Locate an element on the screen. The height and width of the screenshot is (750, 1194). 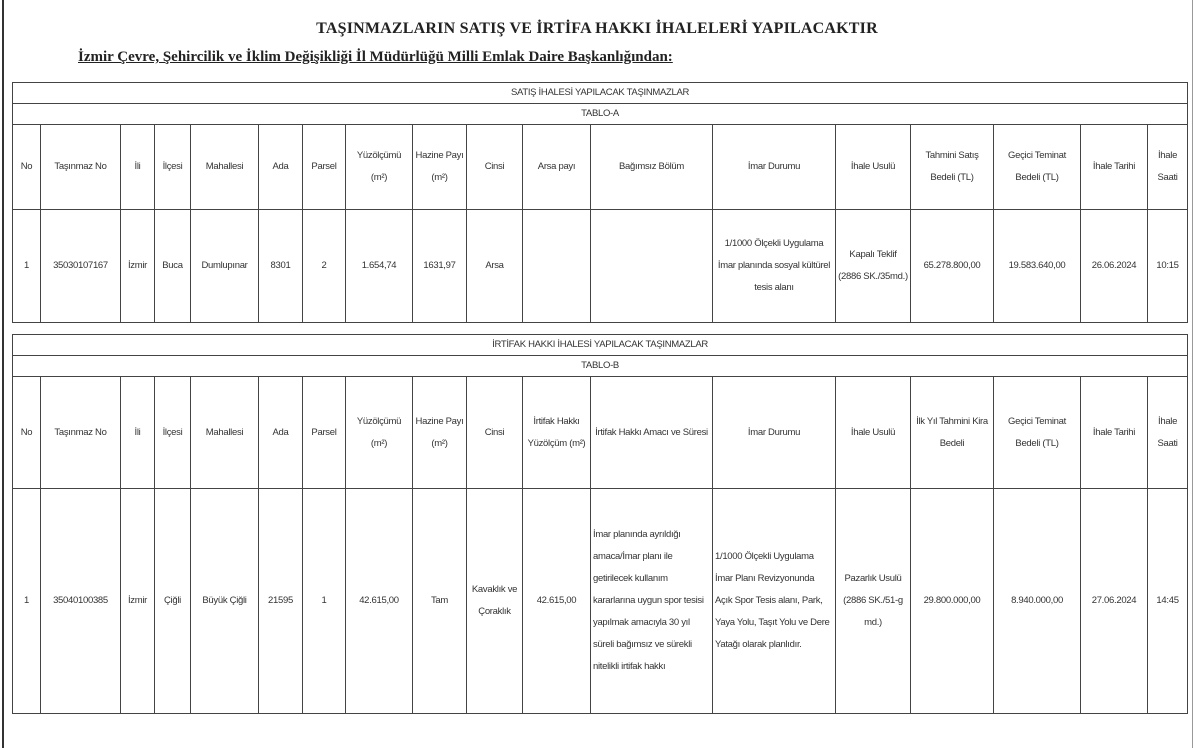
cell-yuzolcum: 1.654,74 is located at coordinates (379, 266).